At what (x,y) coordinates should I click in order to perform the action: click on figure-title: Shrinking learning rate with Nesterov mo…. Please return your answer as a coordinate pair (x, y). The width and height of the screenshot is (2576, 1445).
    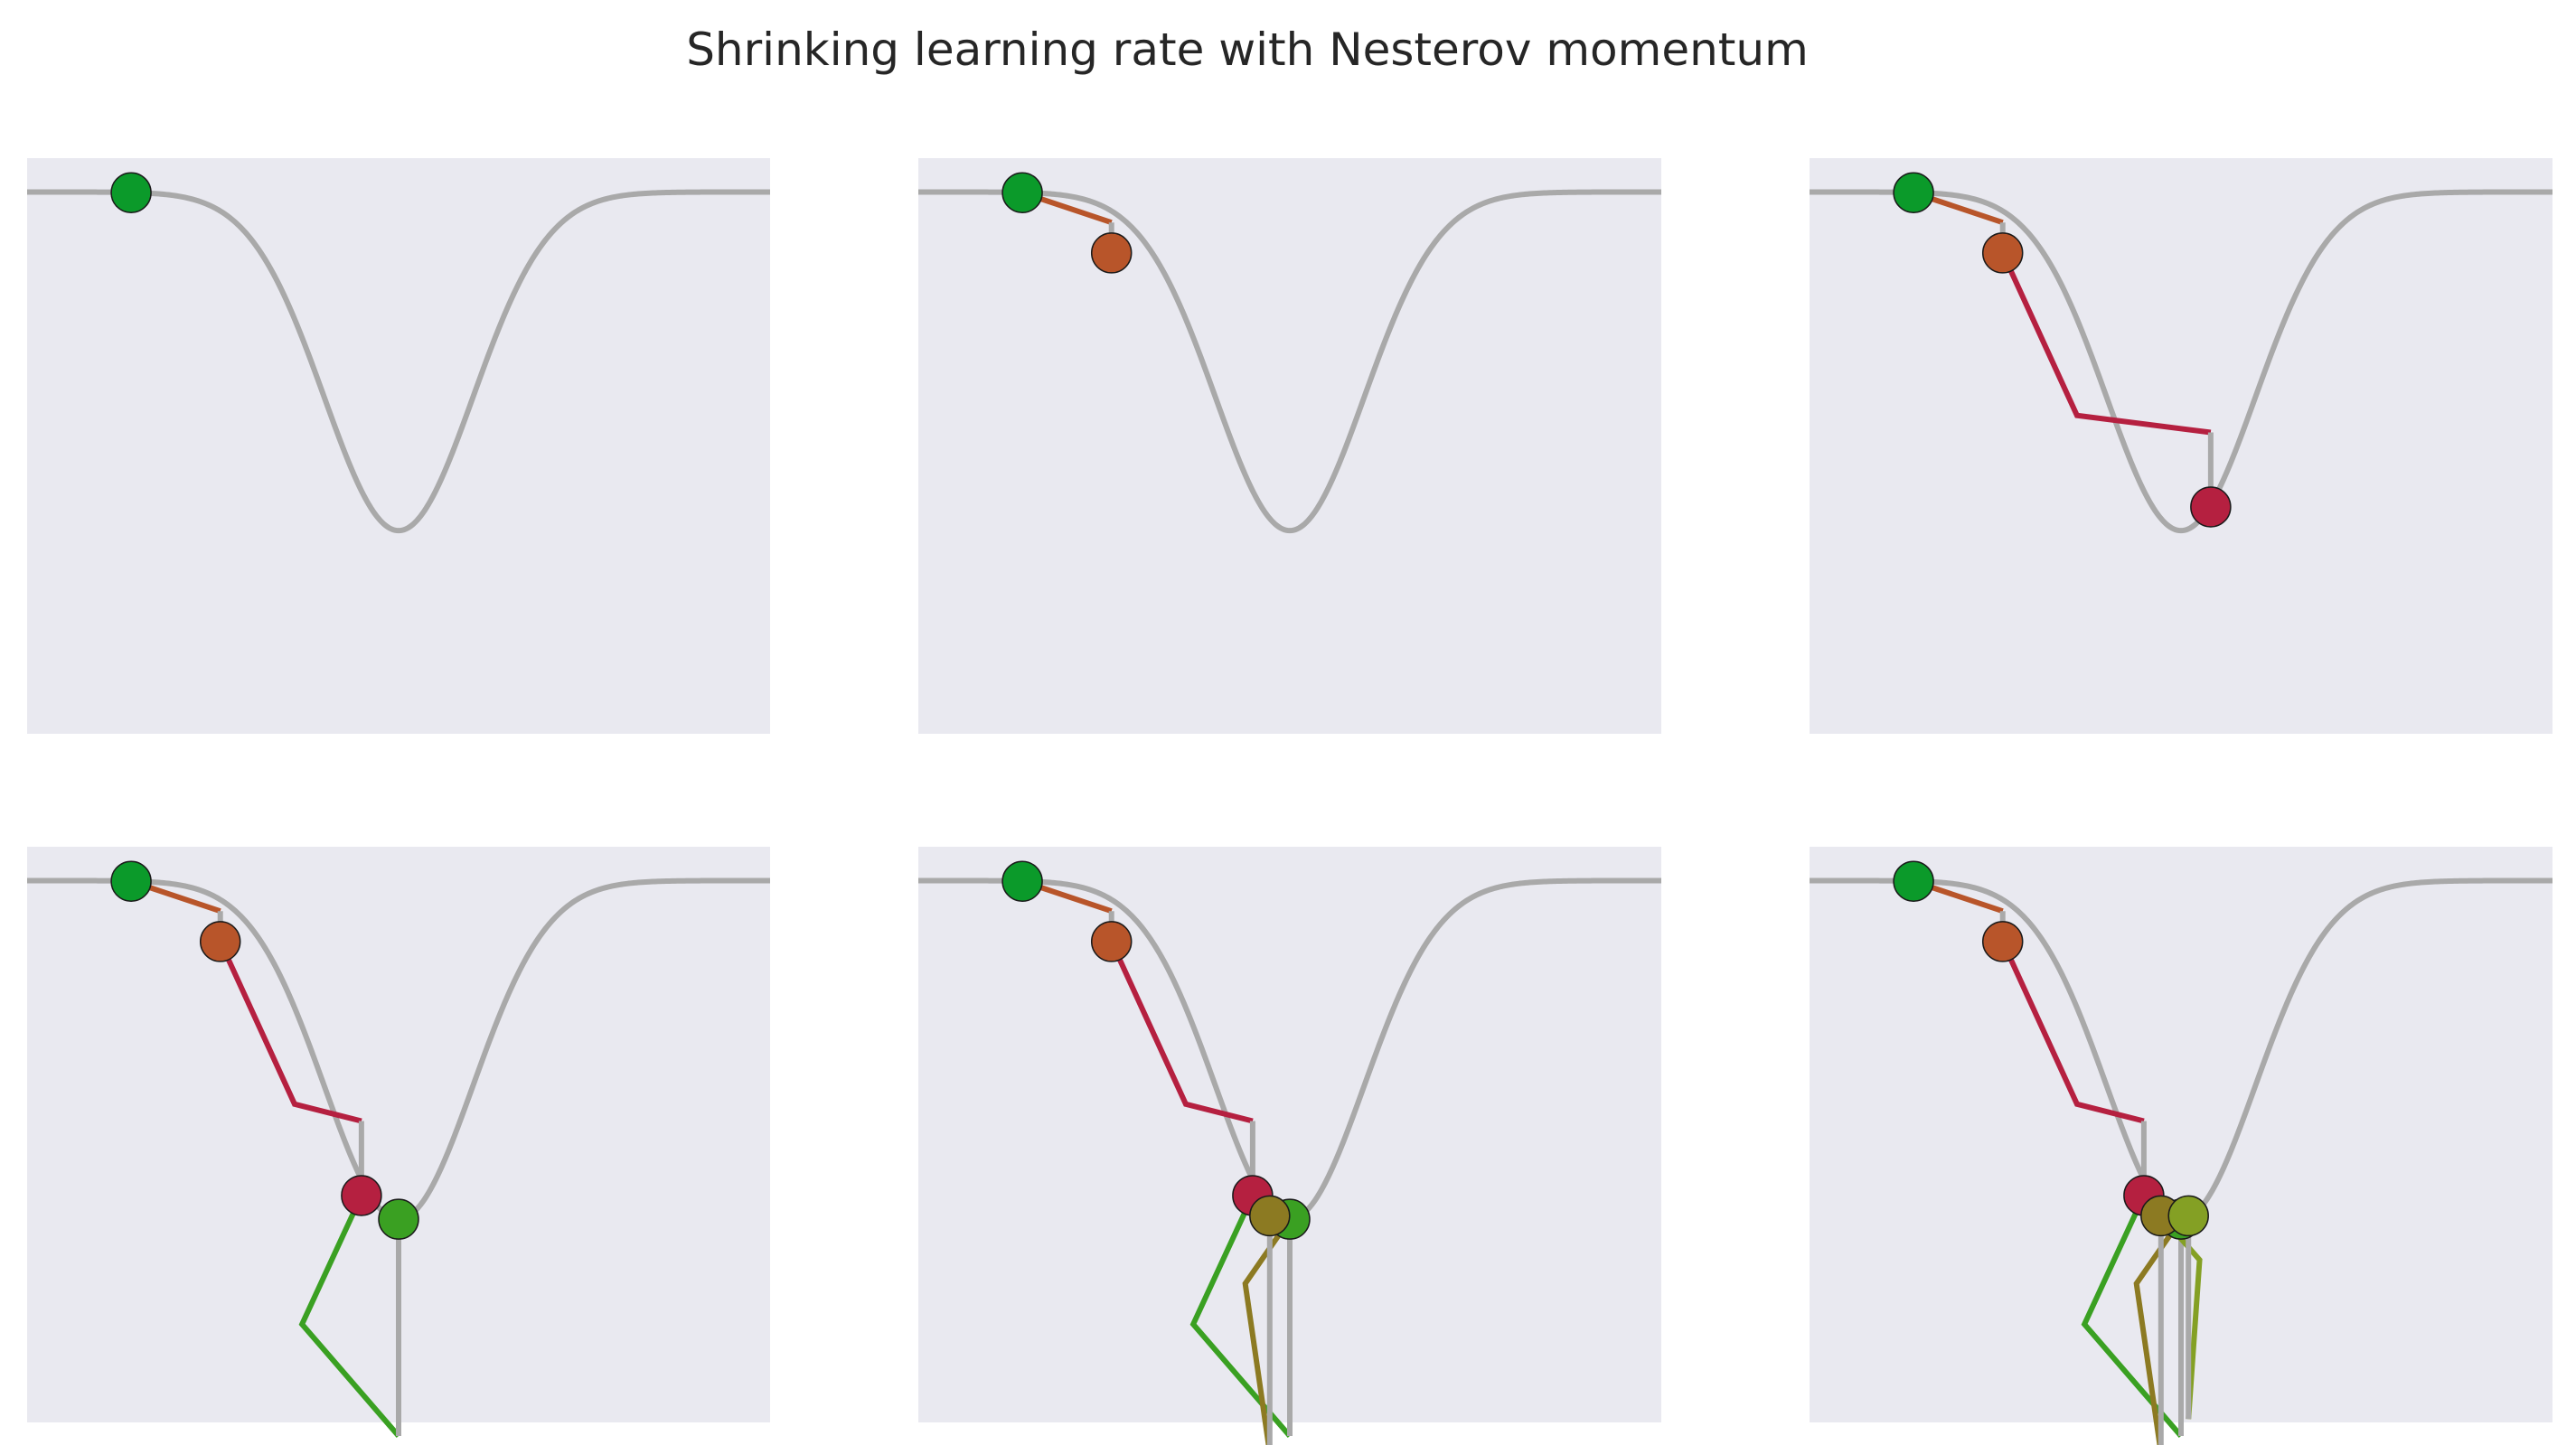
    Looking at the image, I should click on (1248, 49).